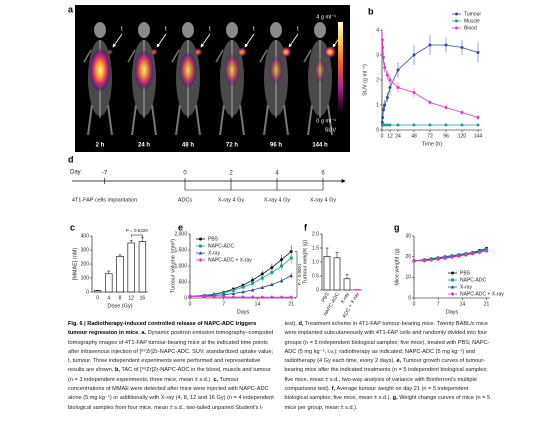 This screenshot has height=441, width=554. What do you see at coordinates (185, 200) in the screenshot?
I see `timeline-event: ADCs` at bounding box center [185, 200].